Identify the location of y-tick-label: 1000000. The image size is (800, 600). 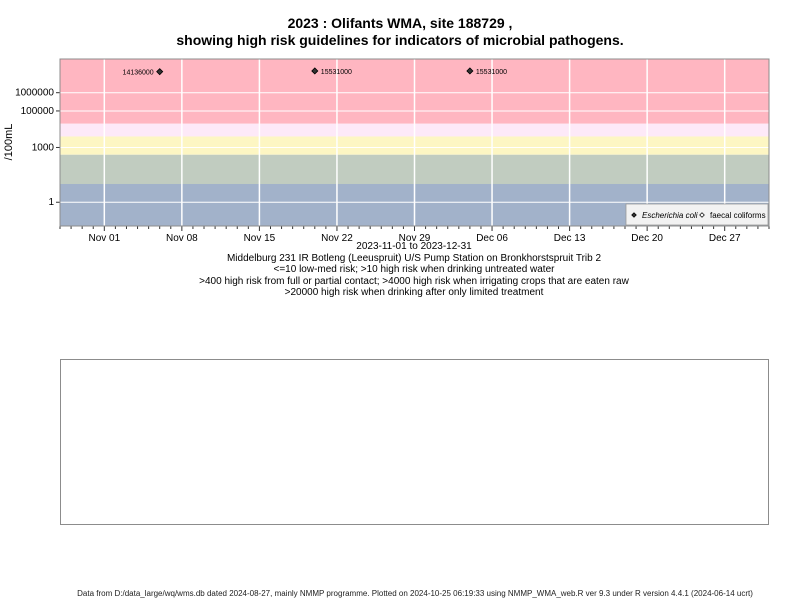
(34, 93).